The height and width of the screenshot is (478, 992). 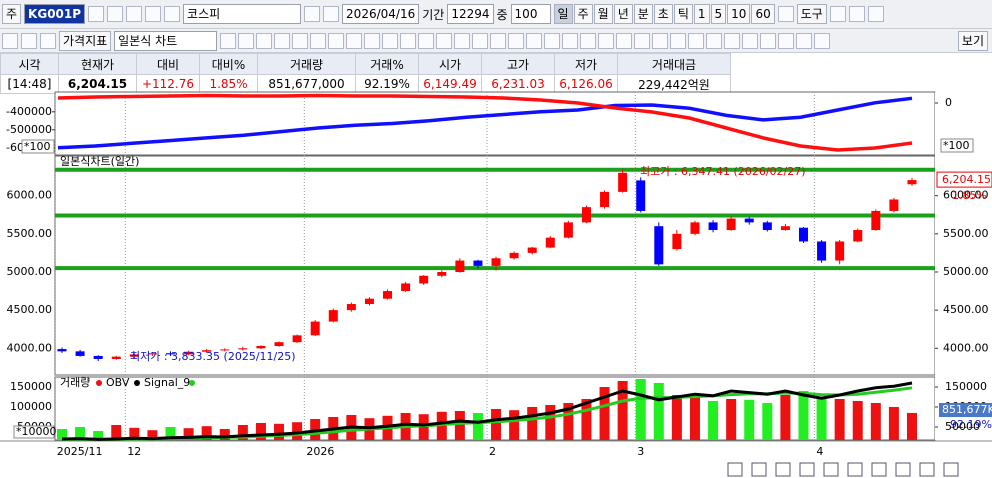 I want to click on name: 코스피, so click(x=242, y=14).